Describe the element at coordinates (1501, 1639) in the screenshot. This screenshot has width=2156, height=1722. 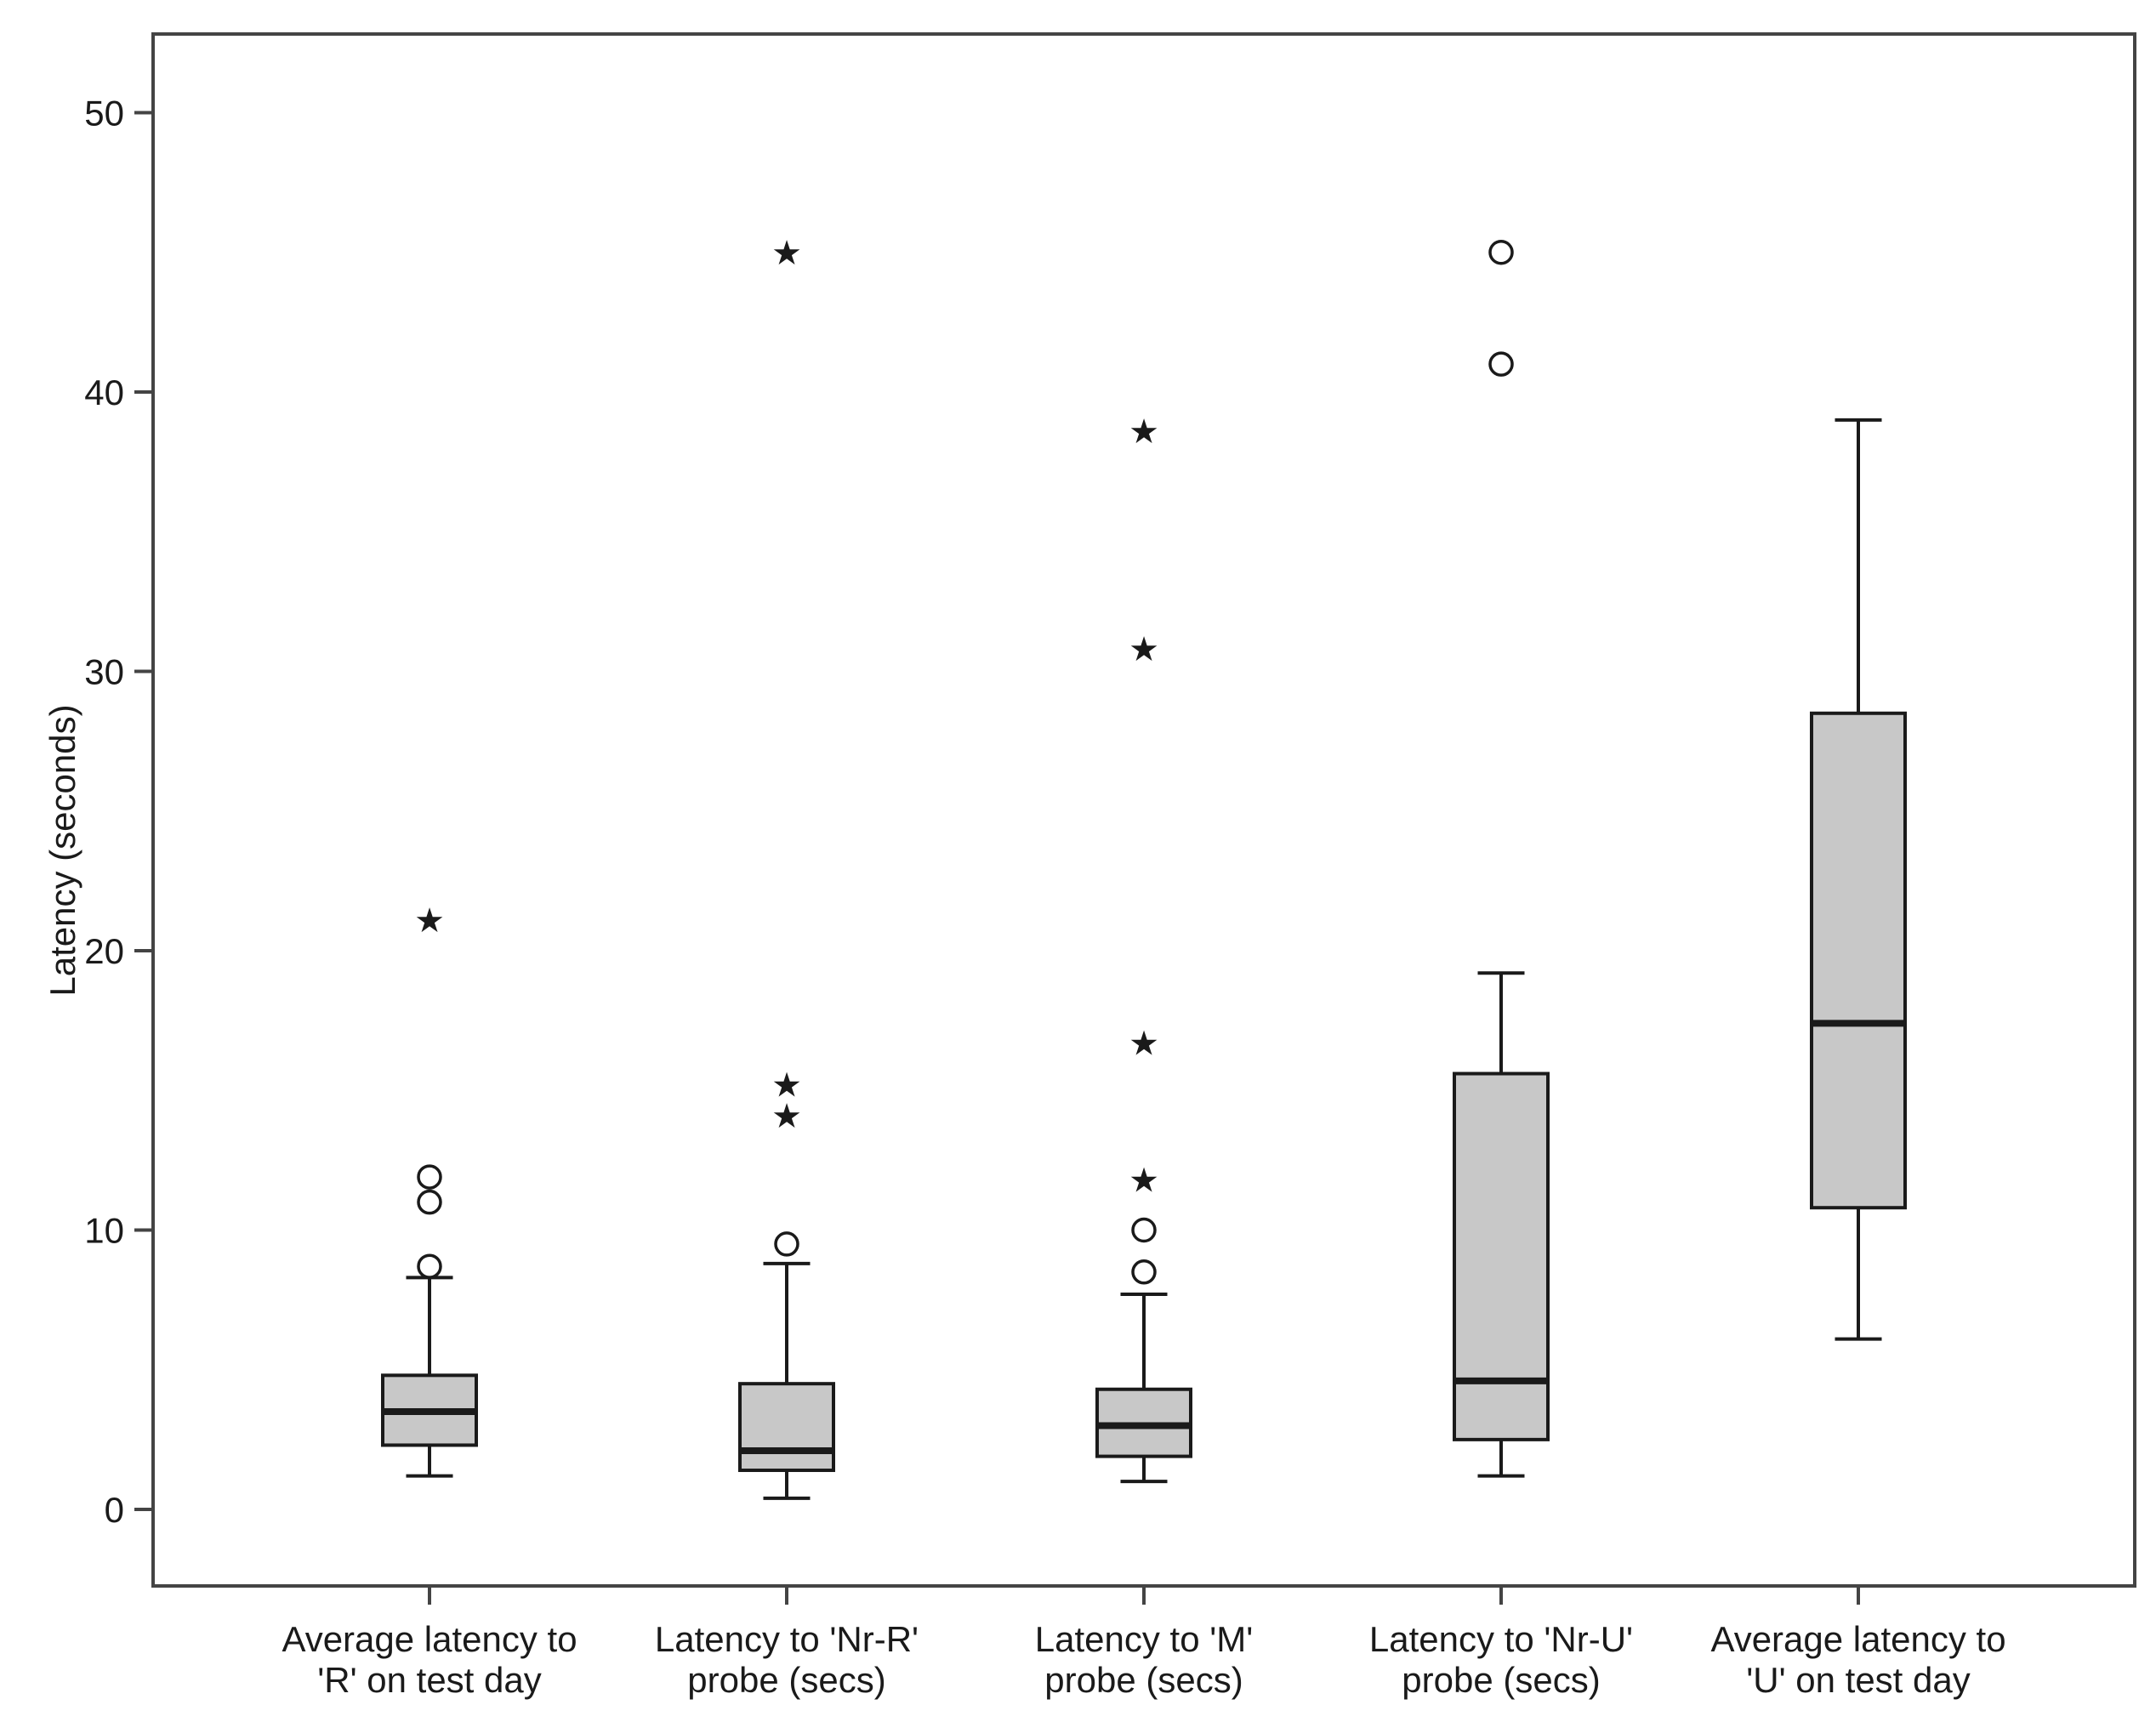
I see `x-tick-label: Latency to 'Nr-U'` at that location.